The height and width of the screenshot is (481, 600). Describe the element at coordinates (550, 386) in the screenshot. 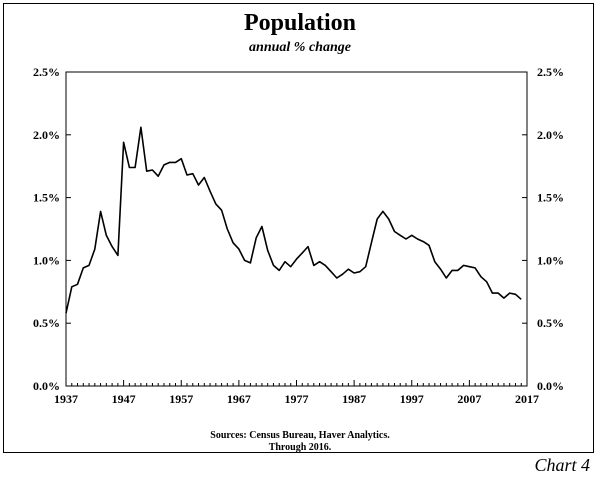

I see `y-tick-label-right: 0.0%` at that location.